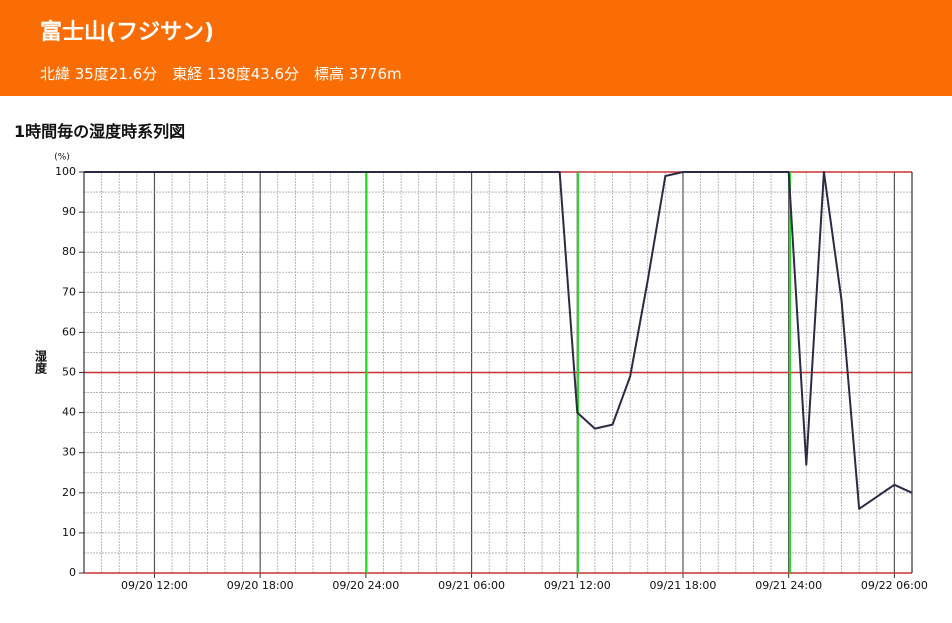 Image resolution: width=952 pixels, height=623 pixels. Describe the element at coordinates (894, 585) in the screenshot. I see `x-tick-label: 09/22 06:00` at that location.